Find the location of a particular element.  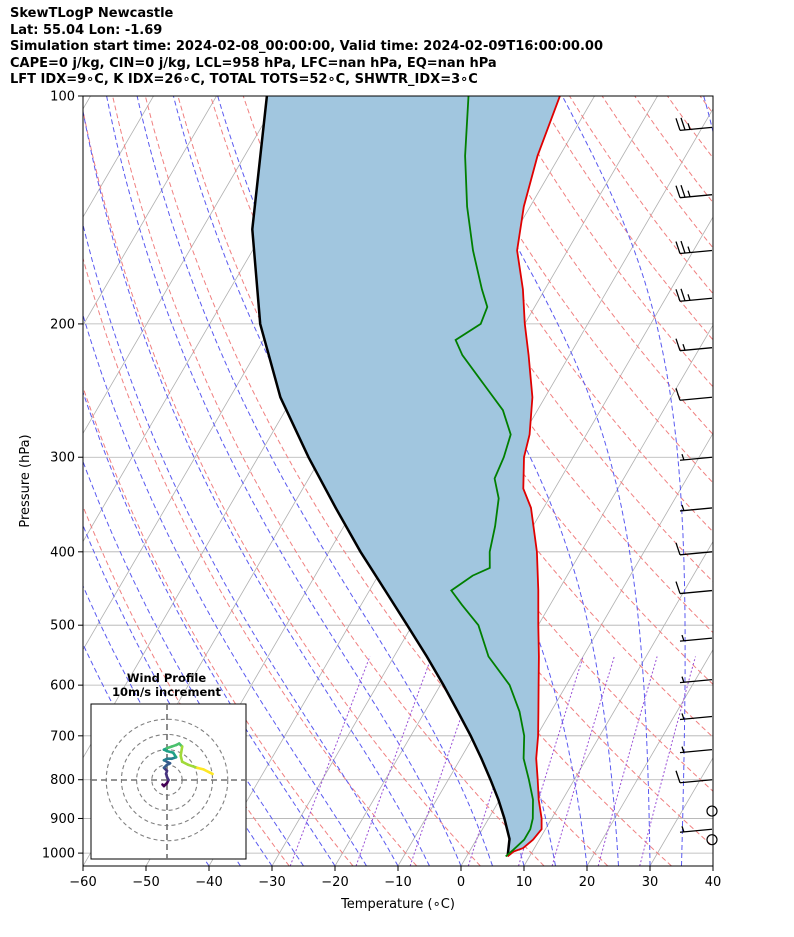

y-tick-label: 400 is located at coordinates (62, 552).